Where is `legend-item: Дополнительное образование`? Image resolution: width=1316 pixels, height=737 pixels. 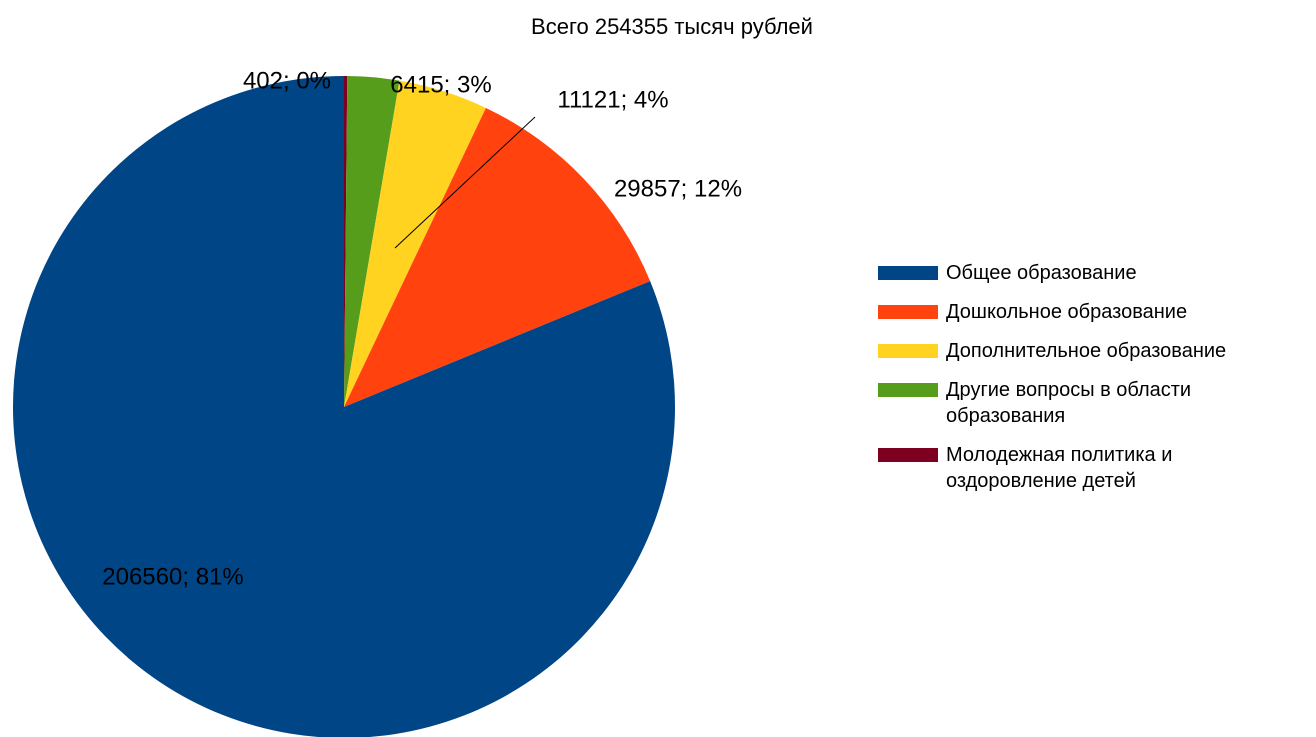
legend-item: Дополнительное образование is located at coordinates (1086, 351).